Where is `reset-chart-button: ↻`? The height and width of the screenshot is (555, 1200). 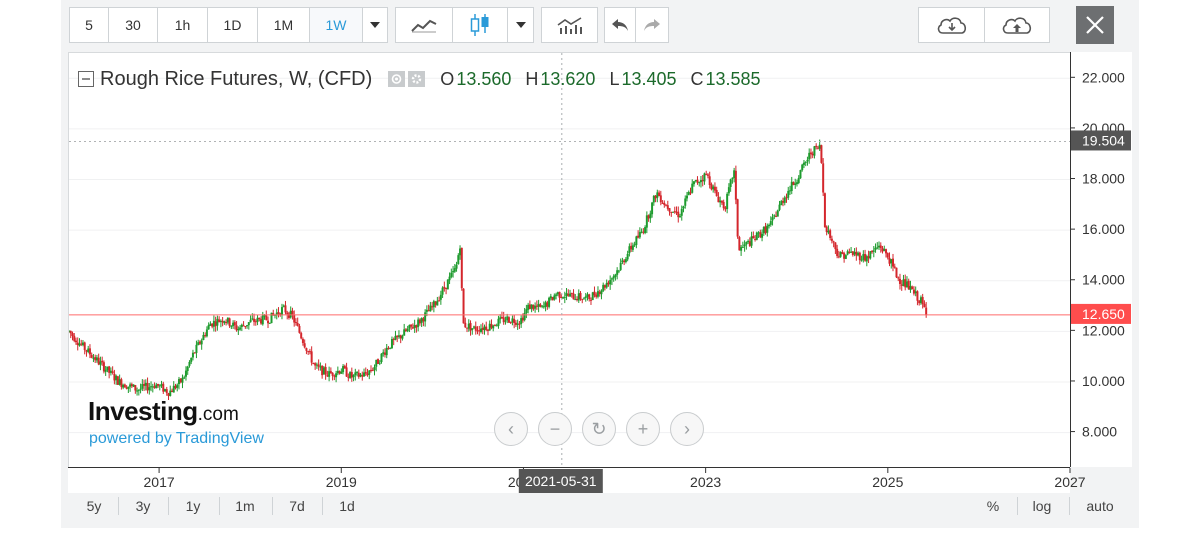 reset-chart-button: ↻ is located at coordinates (599, 429).